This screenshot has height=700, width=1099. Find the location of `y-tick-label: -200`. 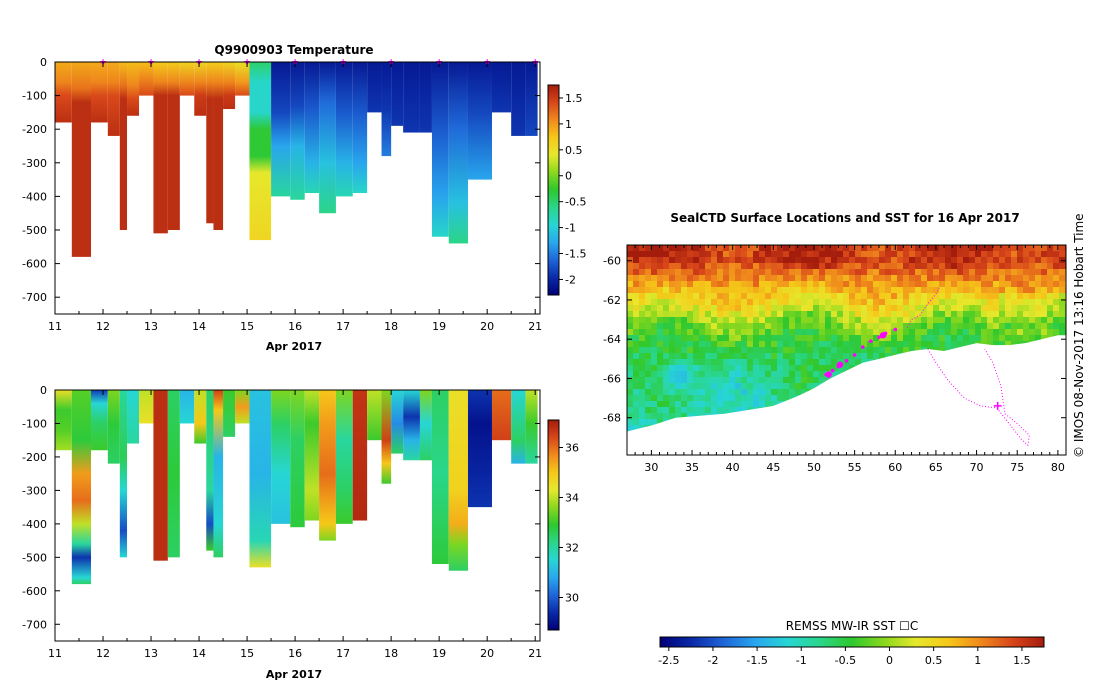

y-tick-label: -200 is located at coordinates (34, 129).